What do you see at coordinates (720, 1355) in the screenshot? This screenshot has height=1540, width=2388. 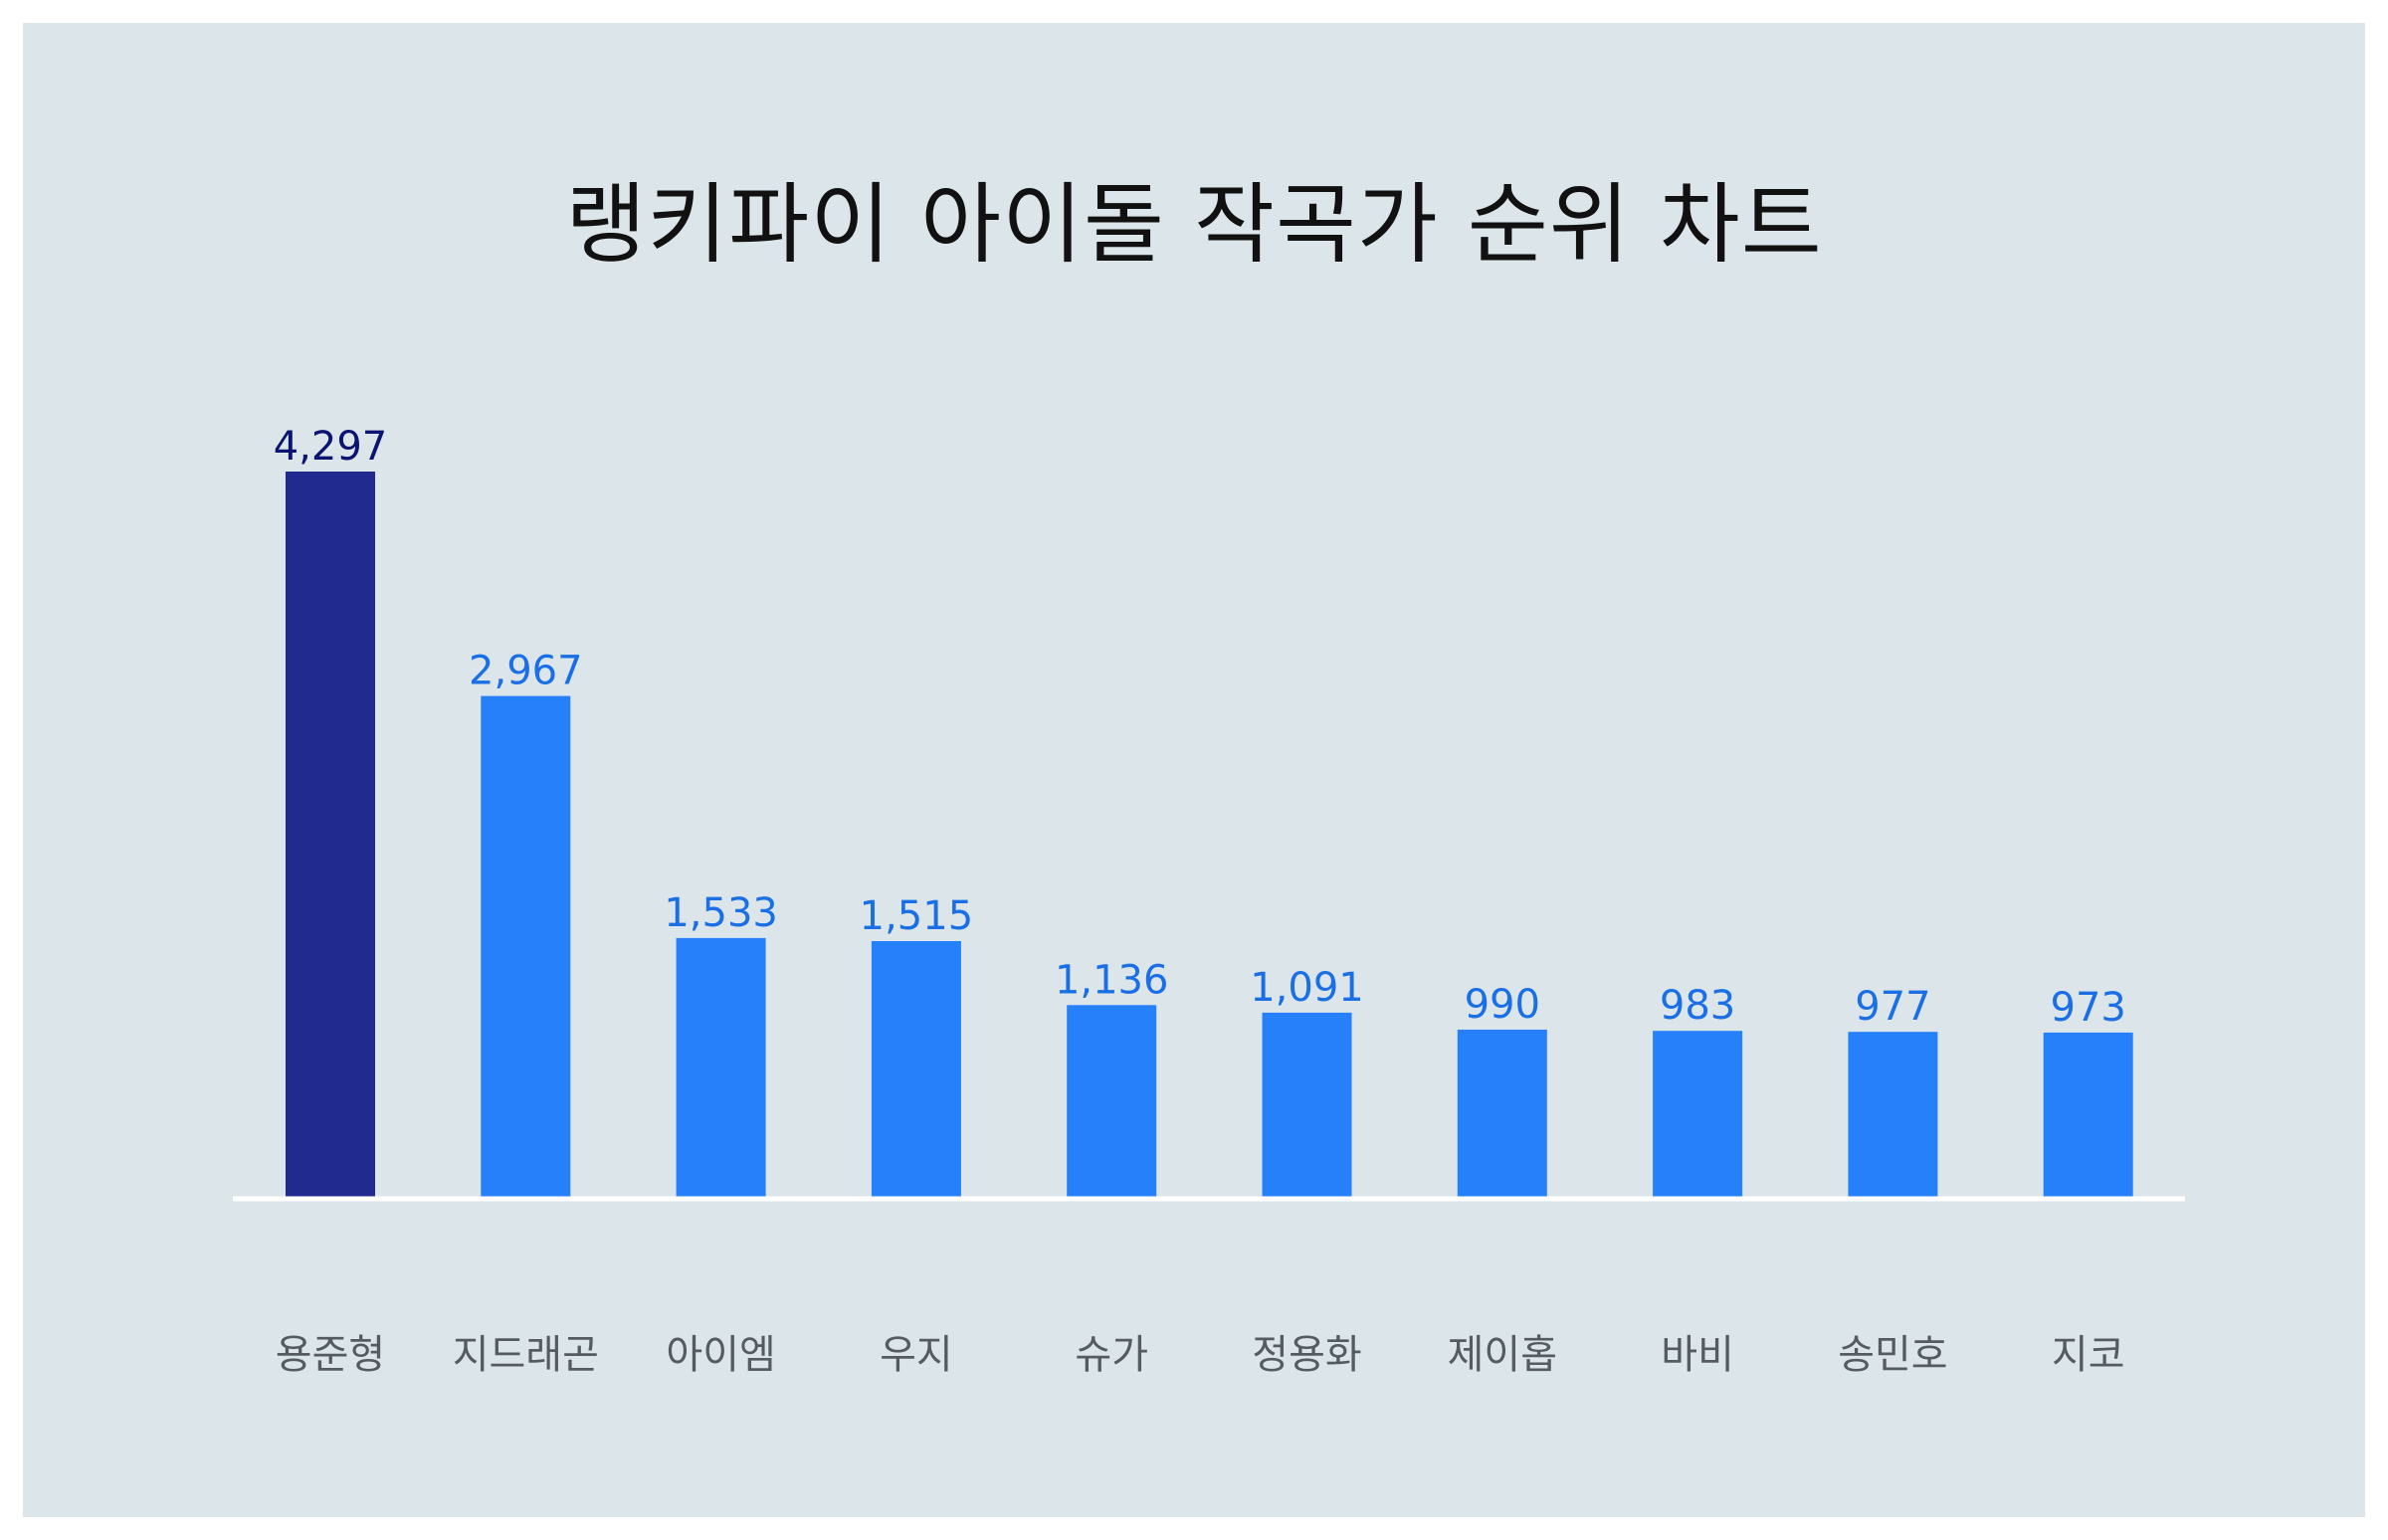 I see `category-label-2: 아이엠` at bounding box center [720, 1355].